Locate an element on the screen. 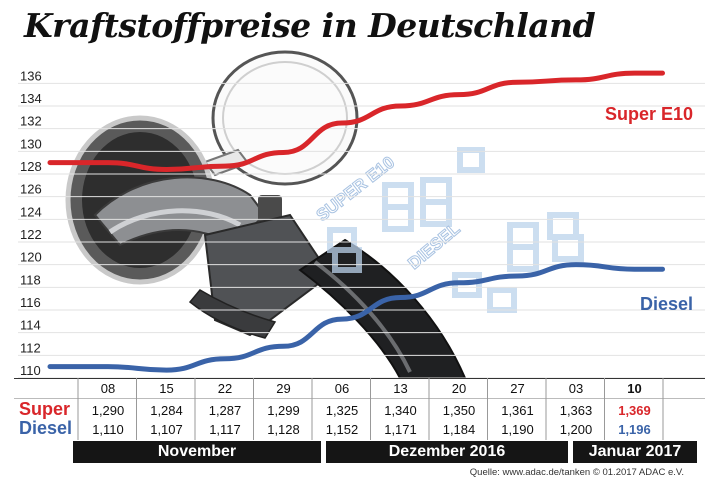  row-label-diesel: Diesel is located at coordinates (46, 428).